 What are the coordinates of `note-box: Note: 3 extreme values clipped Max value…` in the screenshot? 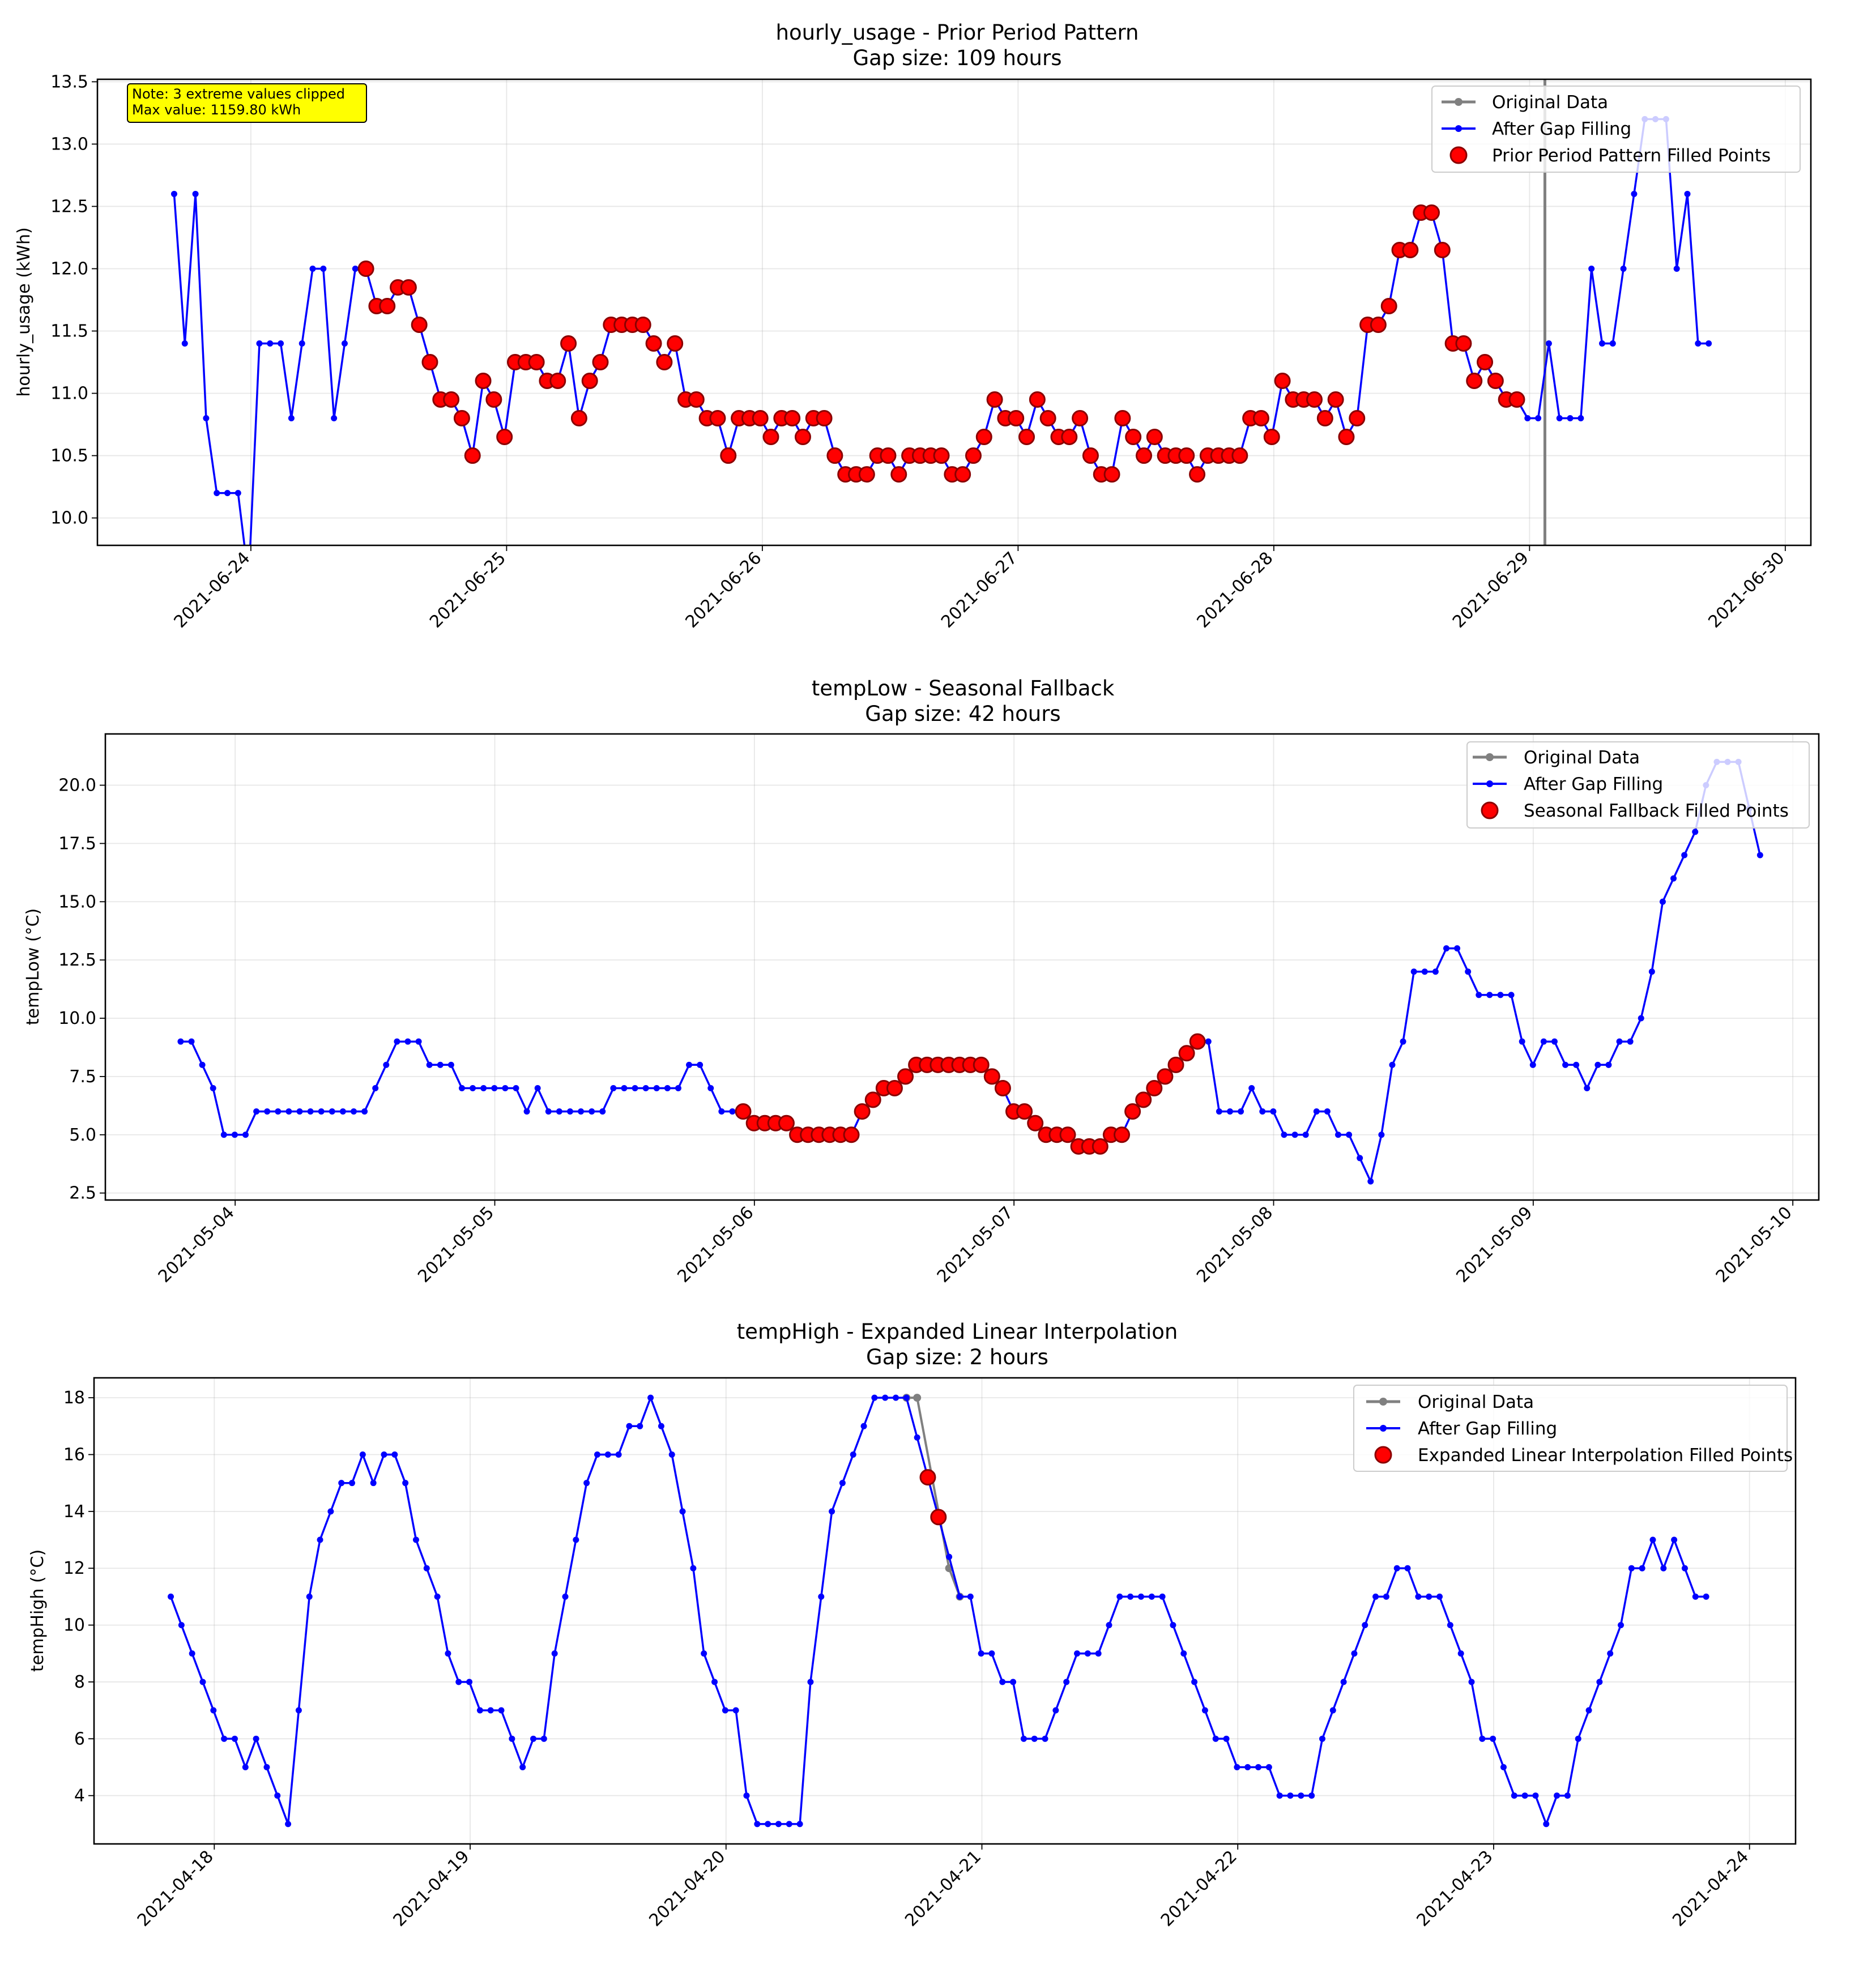 It's located at (247, 103).